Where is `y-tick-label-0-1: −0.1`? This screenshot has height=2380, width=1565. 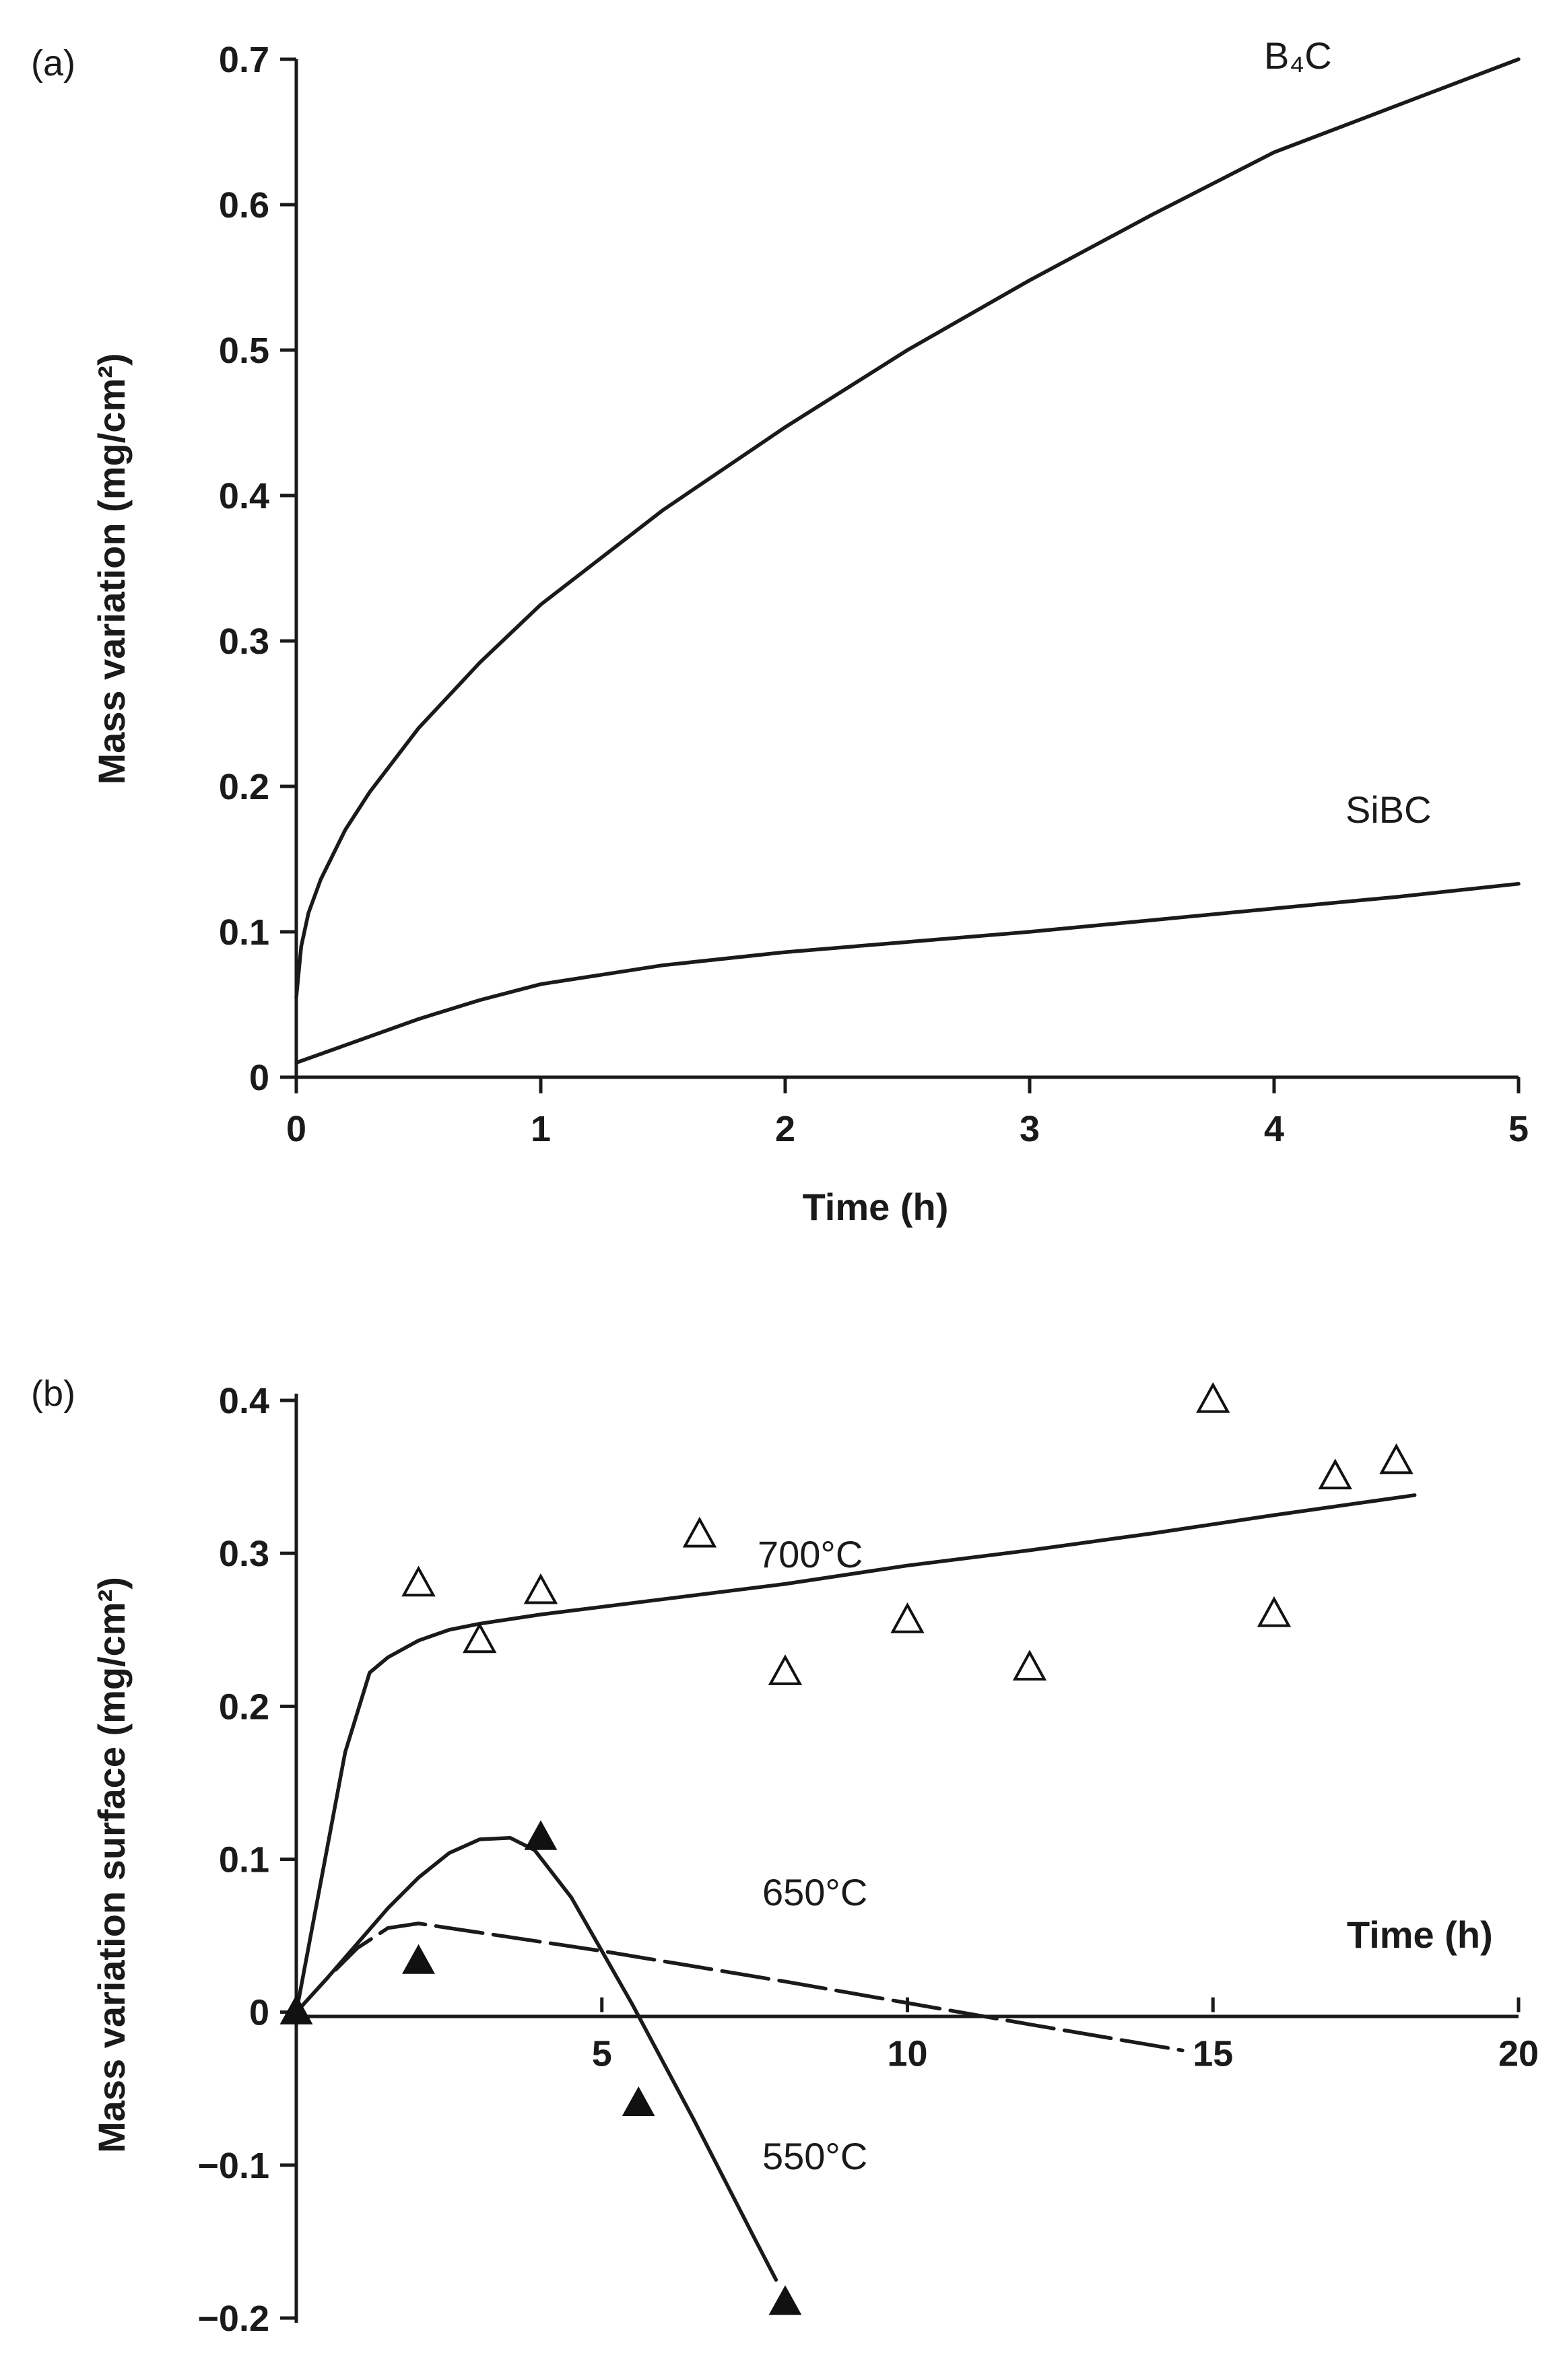 y-tick-label-0-1: −0.1 is located at coordinates (233, 2166).